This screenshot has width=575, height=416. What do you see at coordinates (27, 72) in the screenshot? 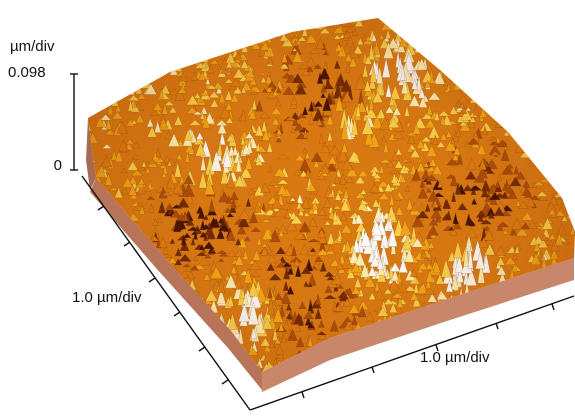
I see `z-axis-max-label: 0.098` at bounding box center [27, 72].